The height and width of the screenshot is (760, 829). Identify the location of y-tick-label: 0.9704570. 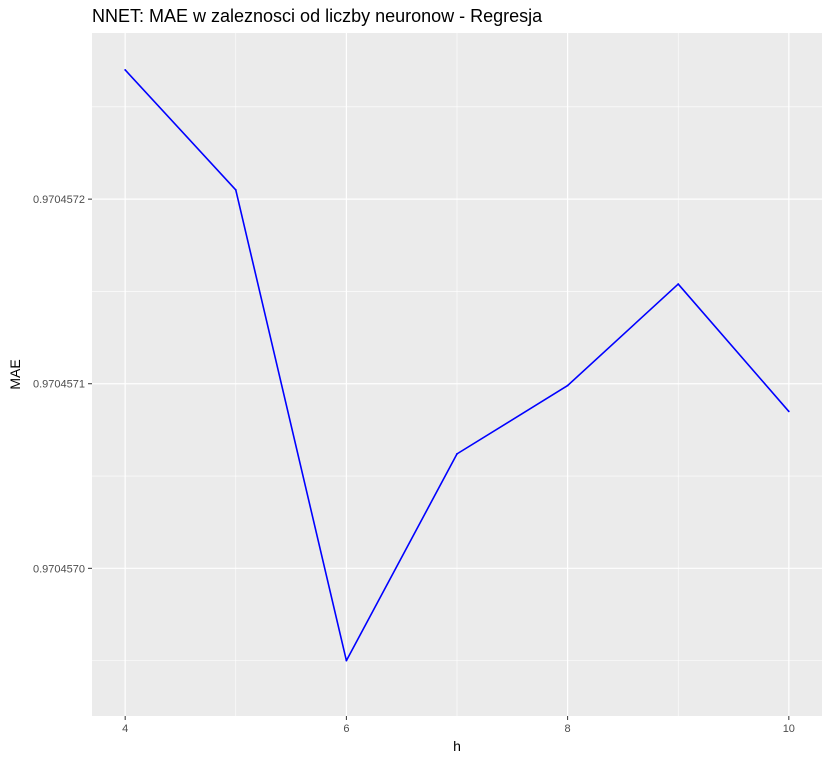
(59, 569).